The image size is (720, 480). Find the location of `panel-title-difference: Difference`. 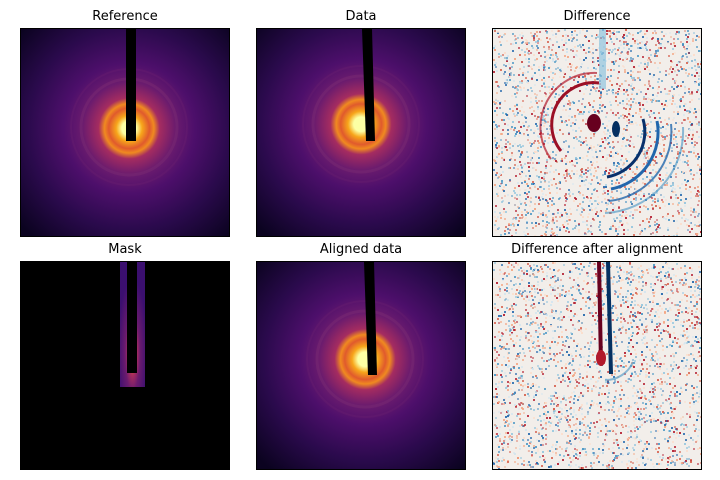

panel-title-difference: Difference is located at coordinates (597, 16).